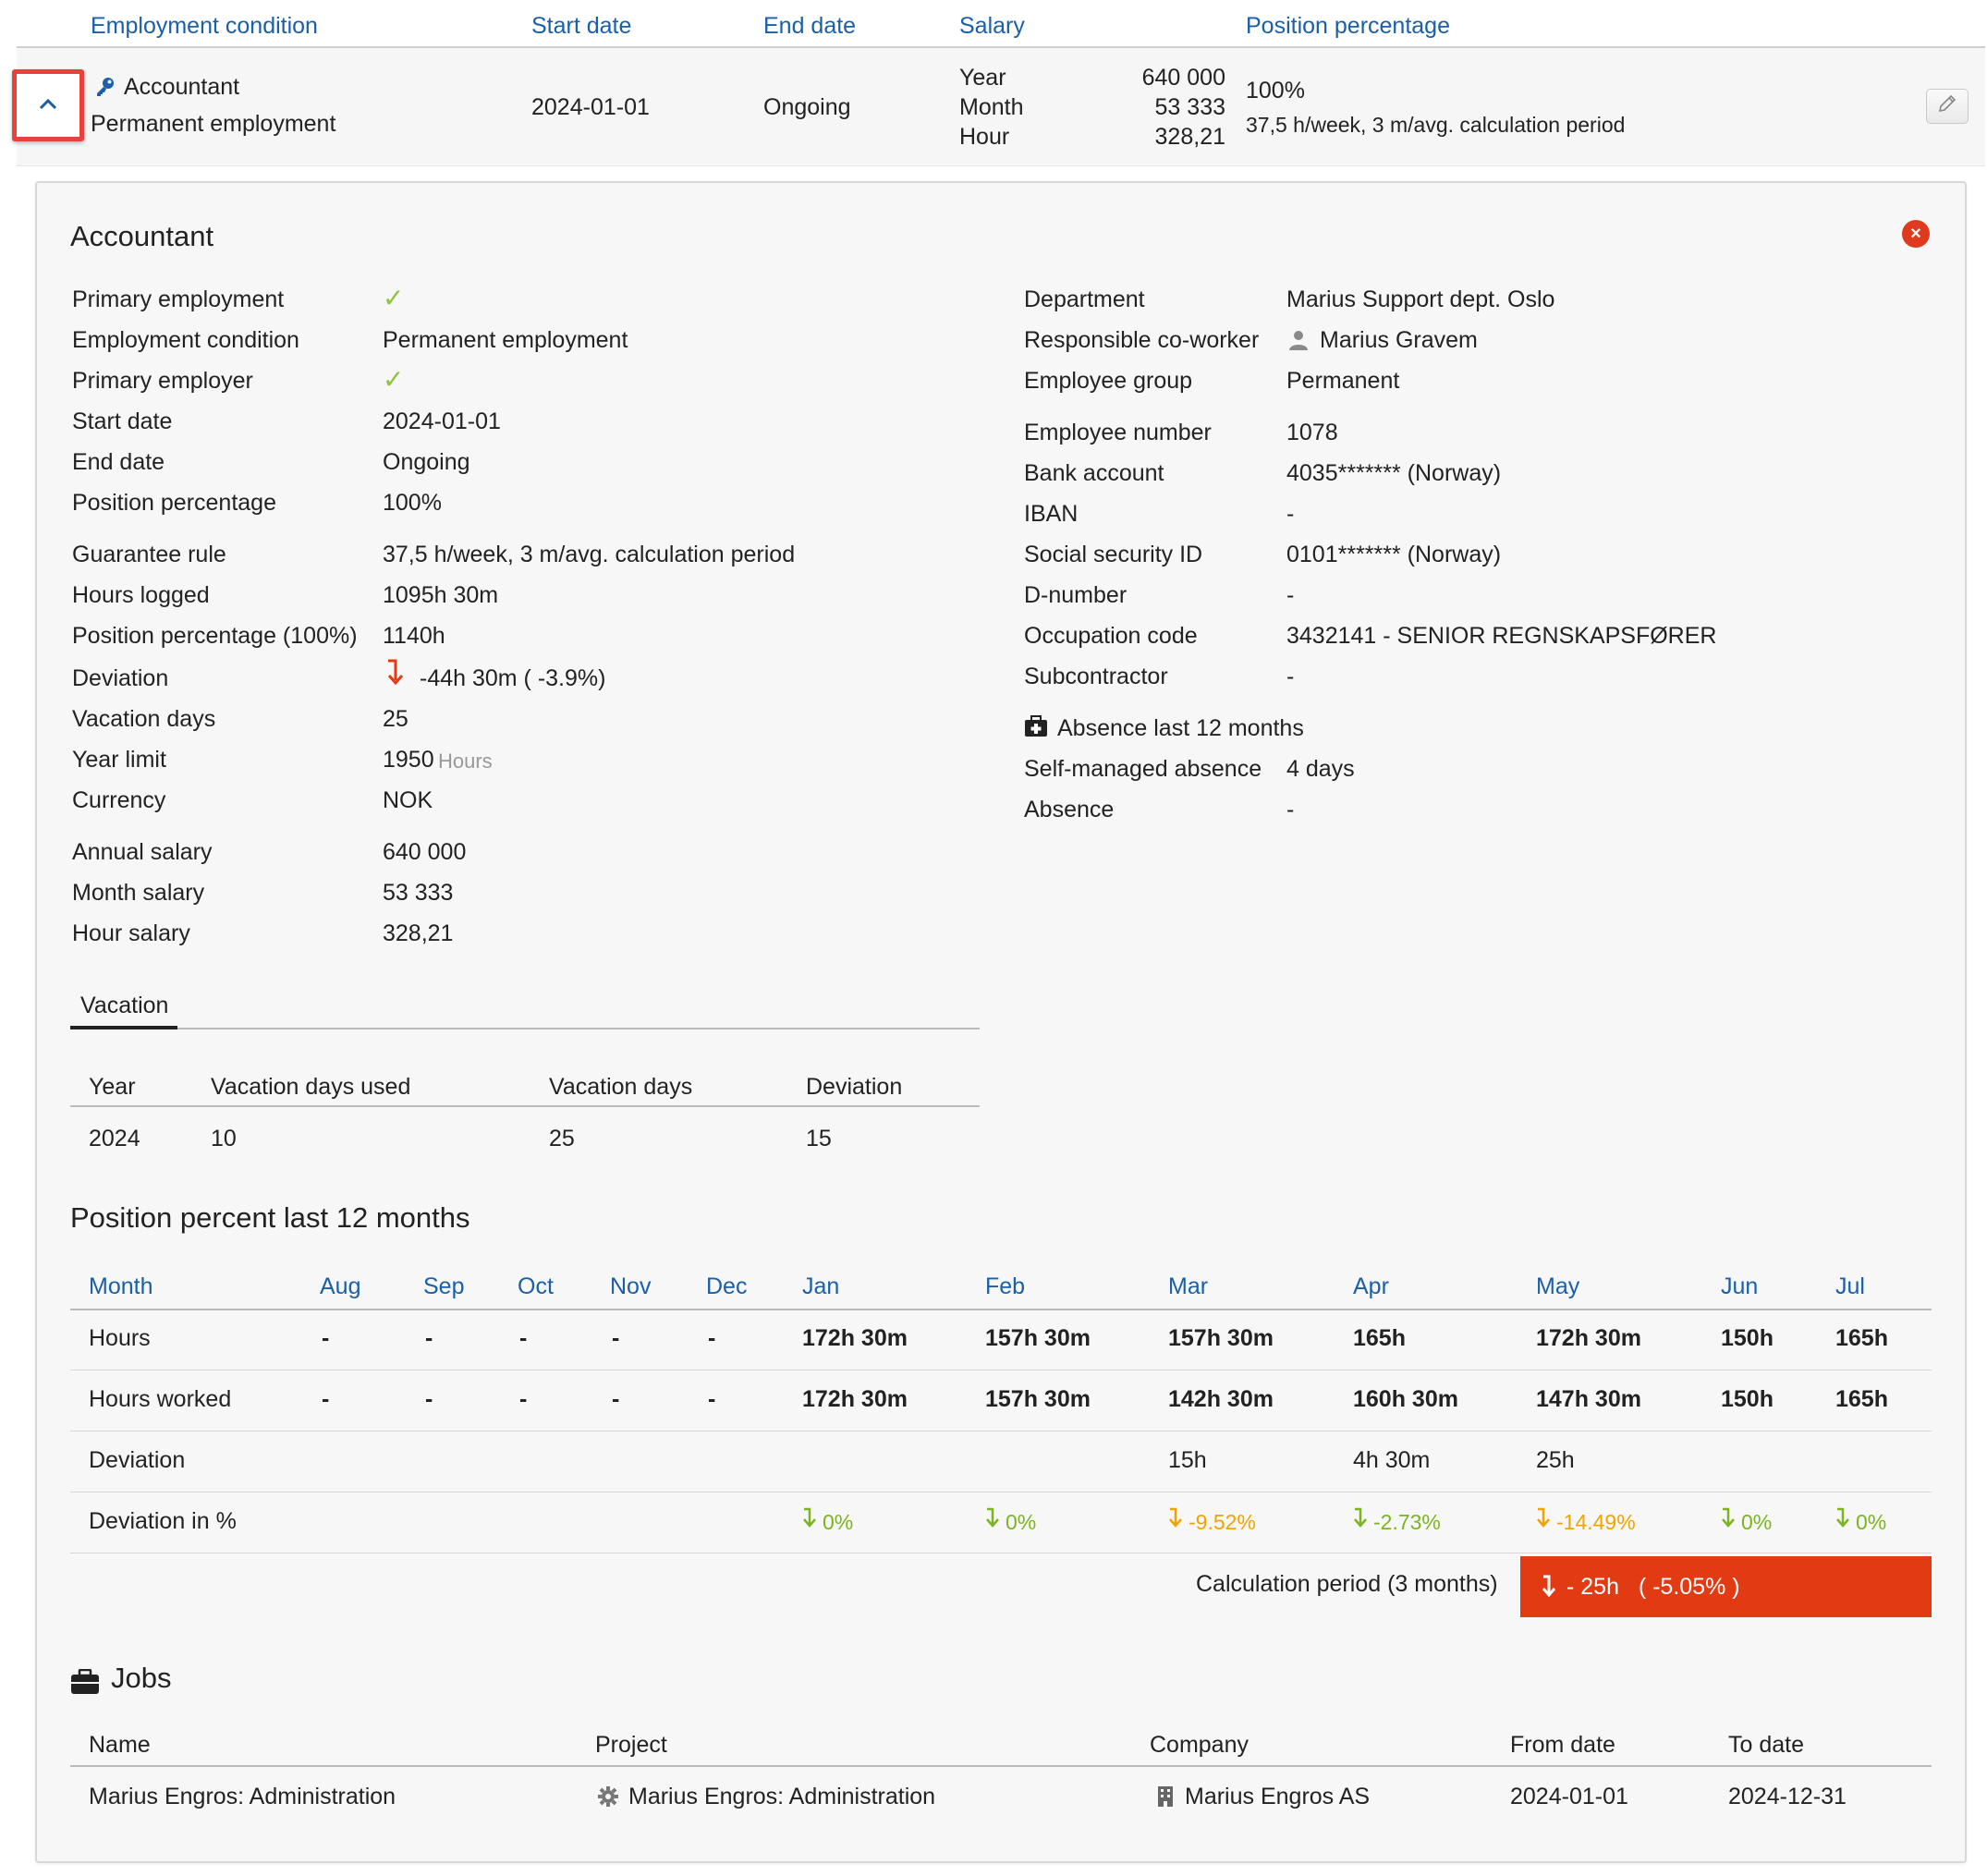 The image size is (1987, 1876). I want to click on position-table-title: Position percent last 12 months, so click(270, 1217).